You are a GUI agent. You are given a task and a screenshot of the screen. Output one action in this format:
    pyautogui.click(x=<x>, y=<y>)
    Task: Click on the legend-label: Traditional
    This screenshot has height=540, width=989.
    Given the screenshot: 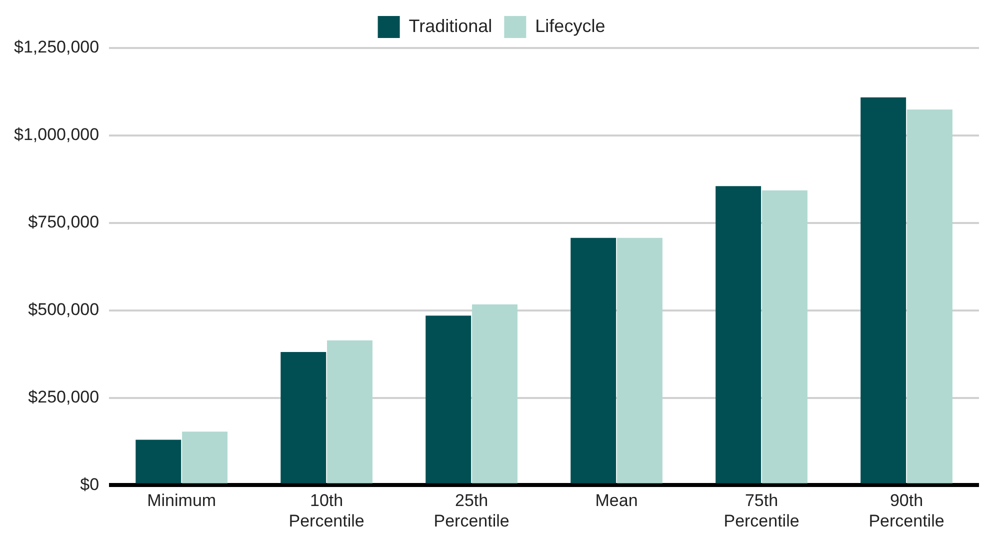 What is the action you would take?
    pyautogui.click(x=450, y=26)
    